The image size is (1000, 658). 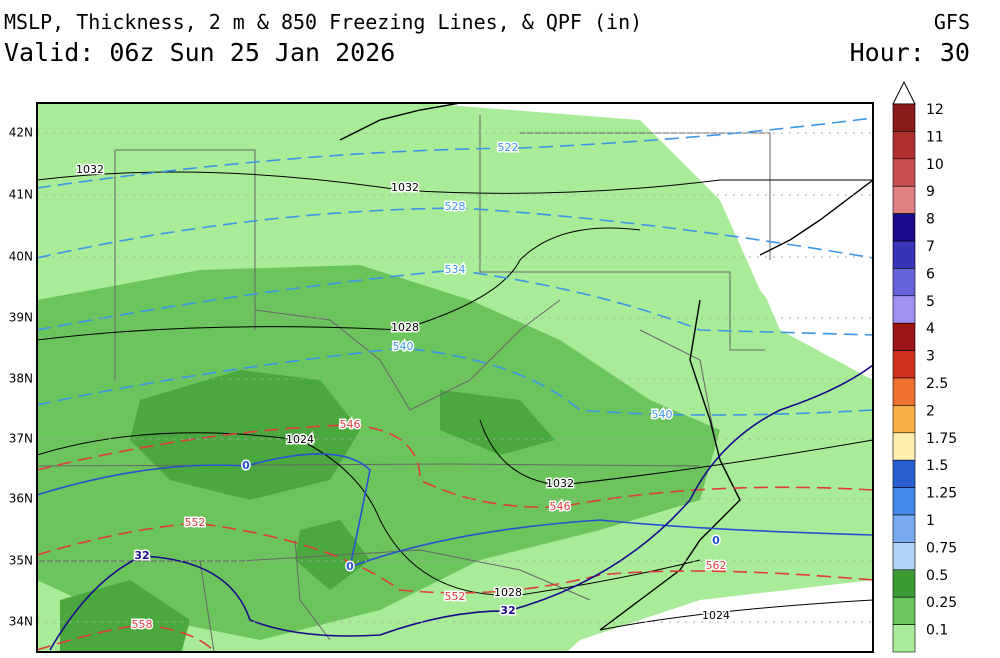 I want to click on forecast-hour: Hour: 30, so click(x=909, y=52).